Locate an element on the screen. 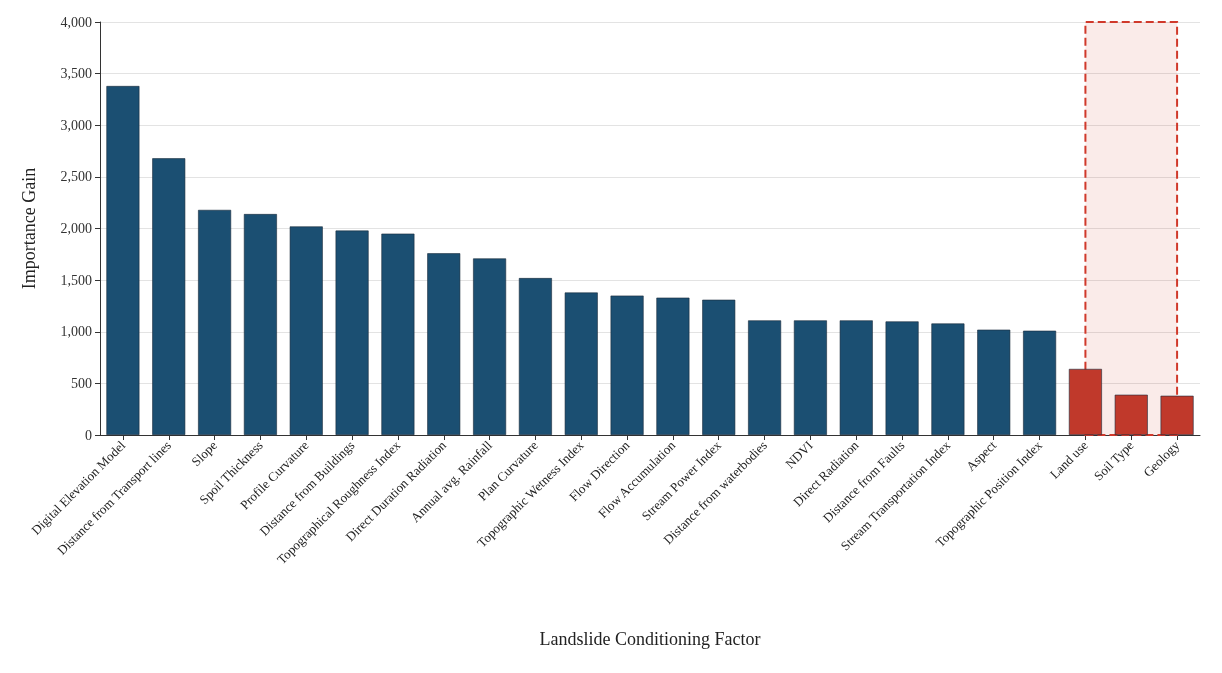 This screenshot has height=673, width=1222. y-tick-label: 1,000 is located at coordinates (76, 332).